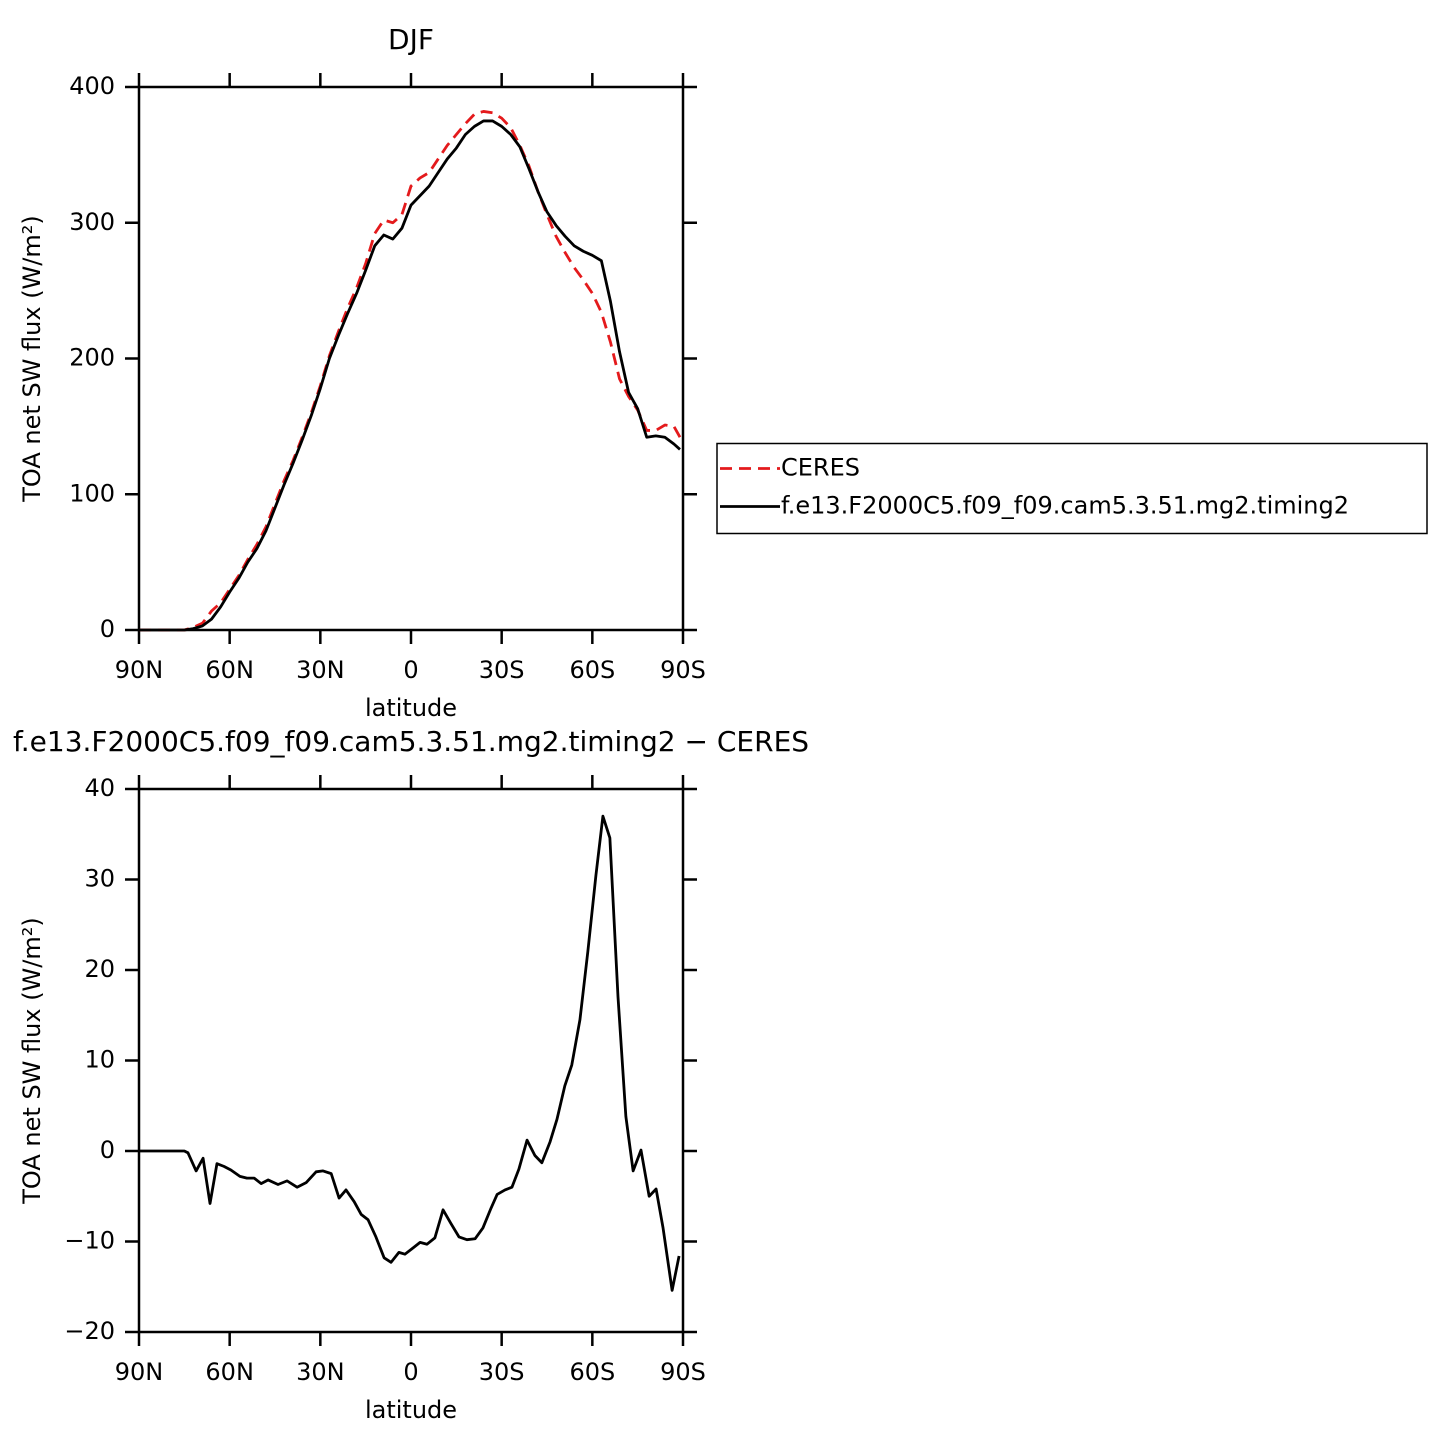 This screenshot has width=1447, height=1447. What do you see at coordinates (89, 1331) in the screenshot?
I see `y-tick-label: −20` at bounding box center [89, 1331].